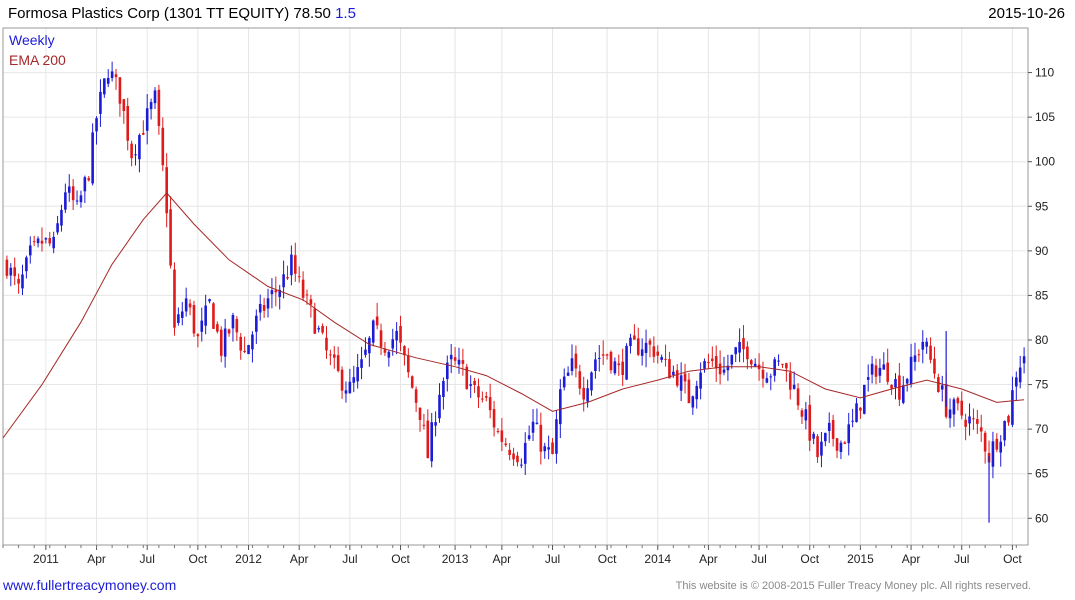 Image resolution: width=1075 pixels, height=600 pixels. What do you see at coordinates (248, 559) in the screenshot?
I see `x-tick-label: 2012` at bounding box center [248, 559].